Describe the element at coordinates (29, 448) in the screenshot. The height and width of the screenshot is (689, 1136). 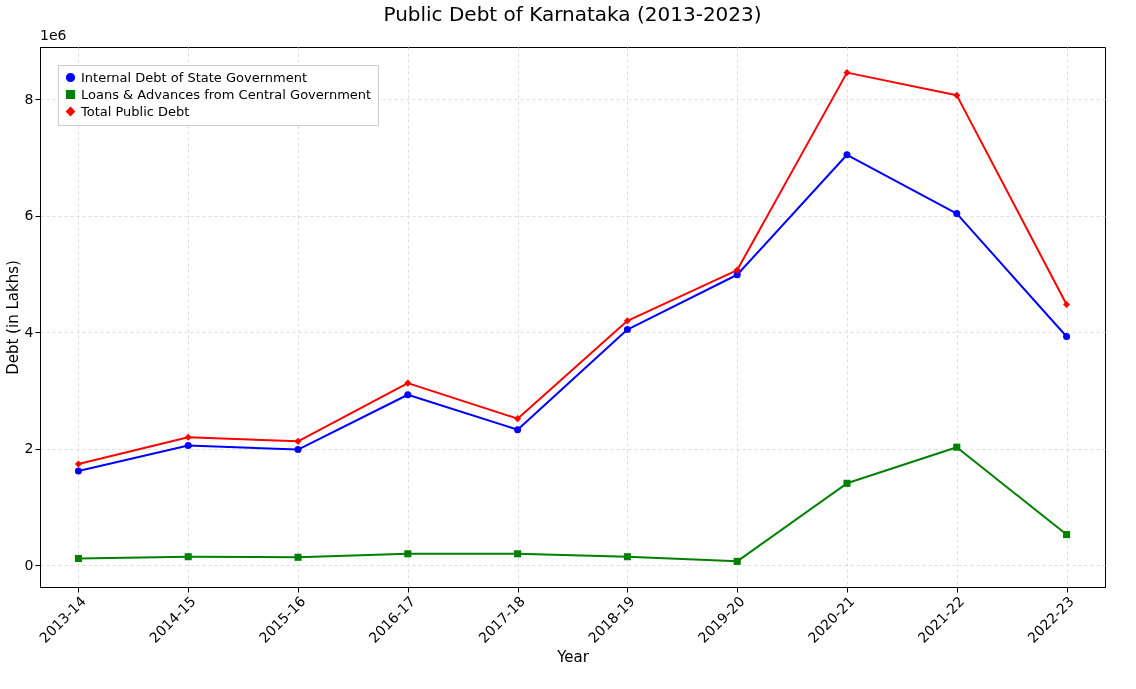
I see `y-tick-label: 2` at that location.